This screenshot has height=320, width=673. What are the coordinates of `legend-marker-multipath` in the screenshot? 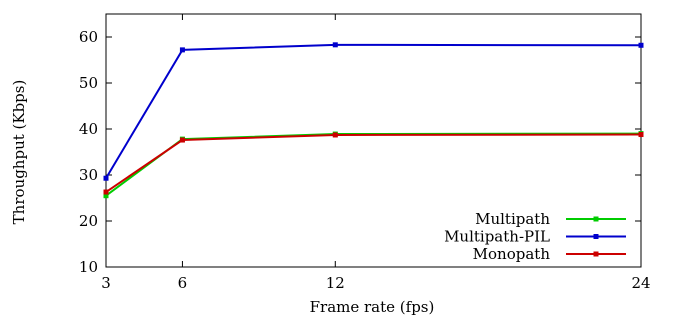 It's located at (596, 219).